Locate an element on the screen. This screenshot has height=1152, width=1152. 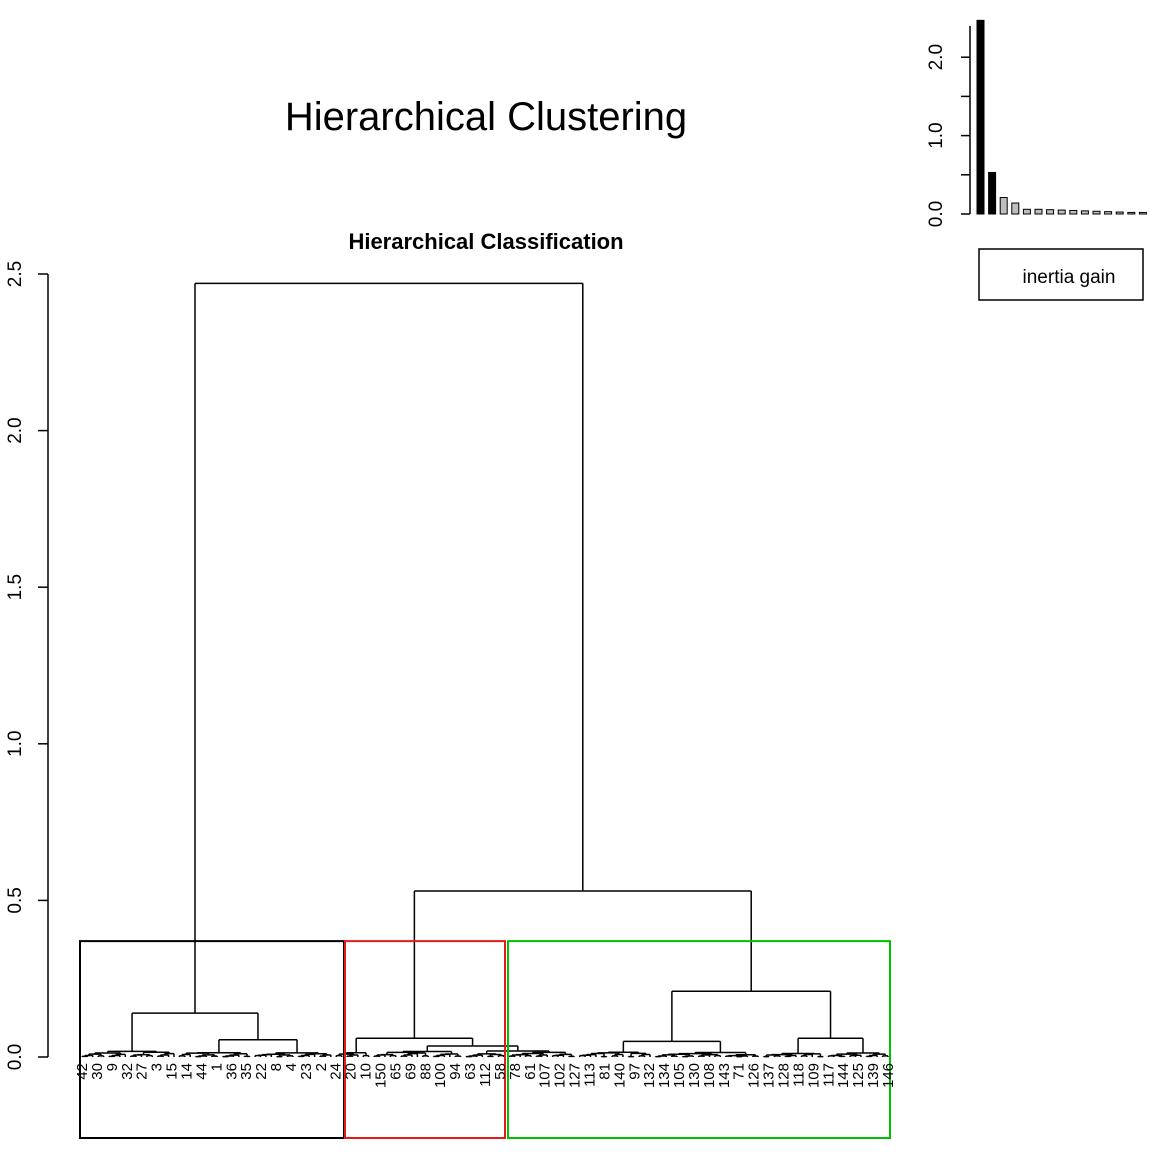
leaf-label: 100 is located at coordinates (440, 1075).